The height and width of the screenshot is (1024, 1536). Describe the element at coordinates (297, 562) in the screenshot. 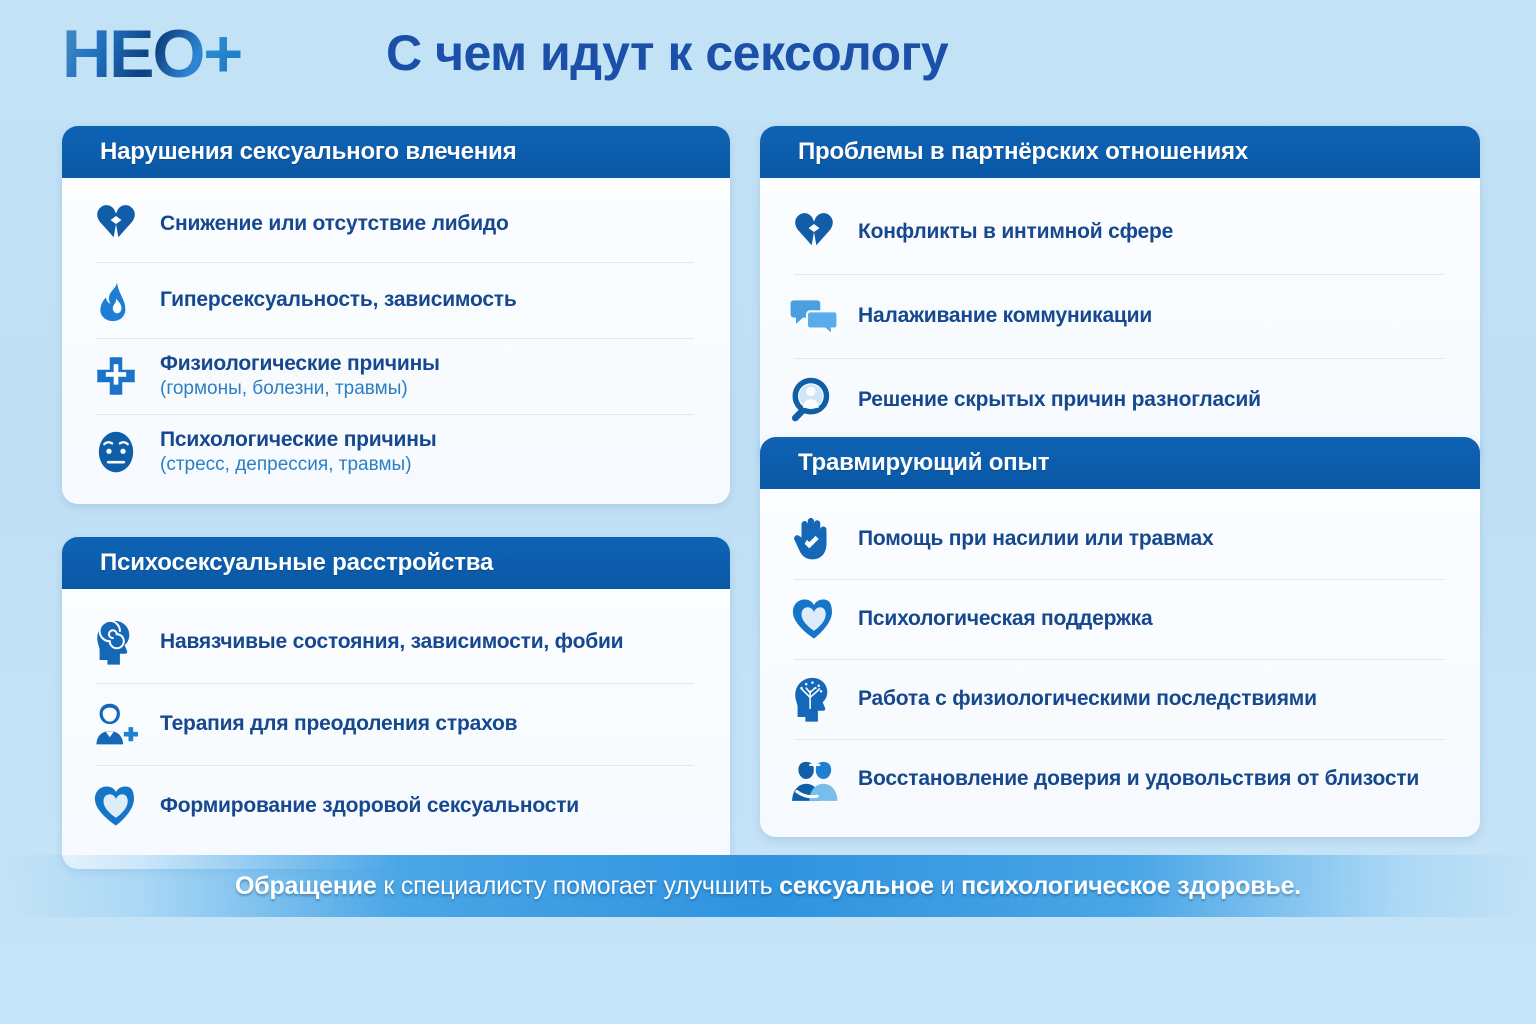

I see `card-title: Психосексуальные расстройства` at that location.